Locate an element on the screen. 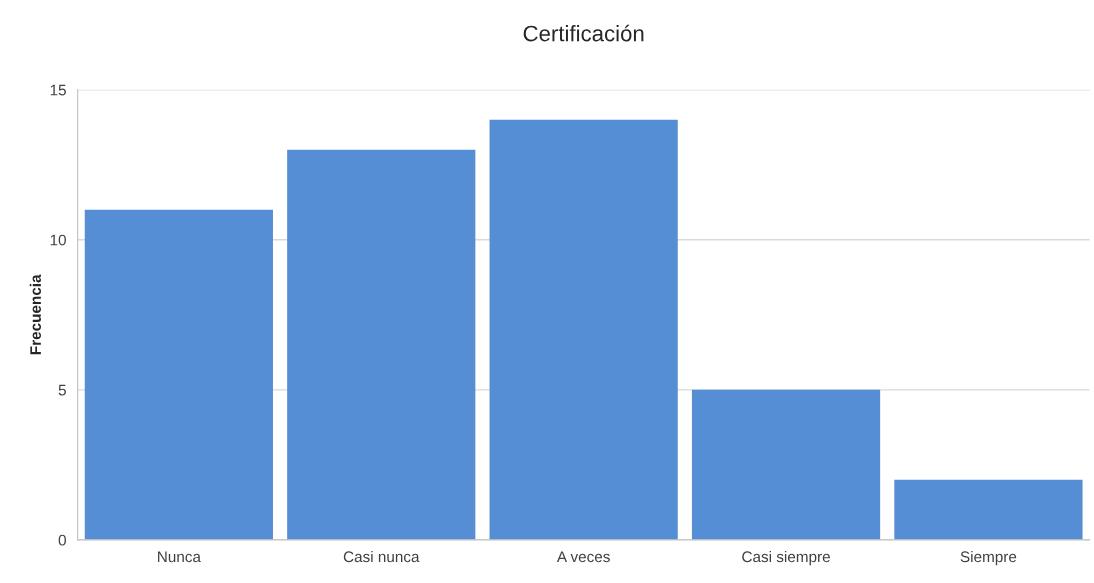 The width and height of the screenshot is (1094, 583). y-tick-label: 5 is located at coordinates (62, 390).